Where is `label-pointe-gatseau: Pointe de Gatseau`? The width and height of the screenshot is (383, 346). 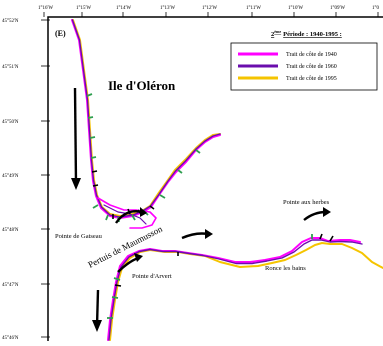
label-pointe-gatseau: Pointe de Gatseau is located at coordinates (79, 236).